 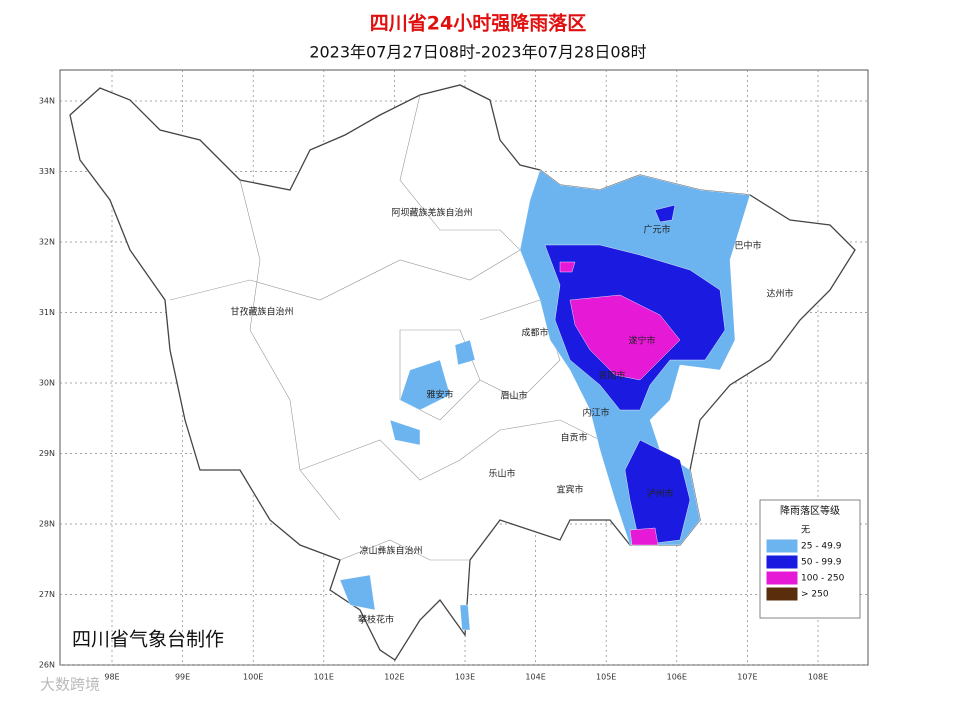 What do you see at coordinates (47, 594) in the screenshot?
I see `lat-label: 27N` at bounding box center [47, 594].